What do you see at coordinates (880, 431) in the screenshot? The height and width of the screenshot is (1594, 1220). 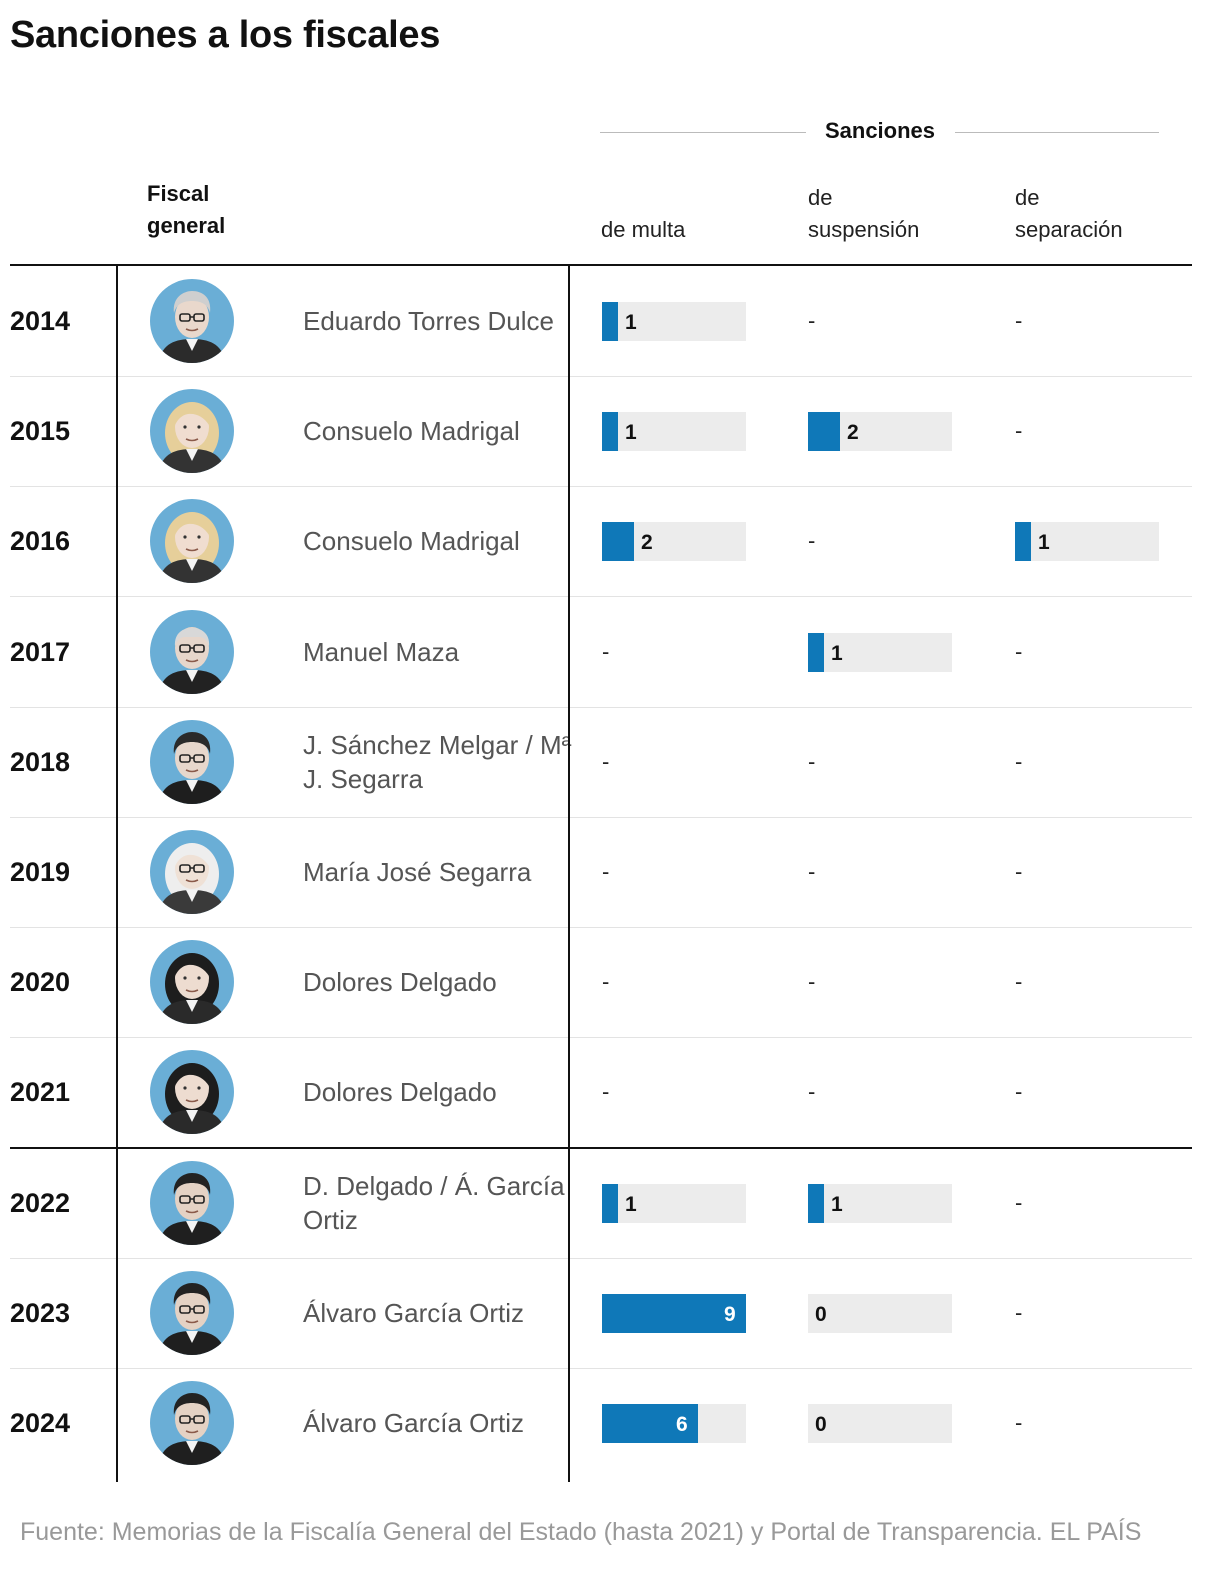 I see `cell-suspension: 2` at bounding box center [880, 431].